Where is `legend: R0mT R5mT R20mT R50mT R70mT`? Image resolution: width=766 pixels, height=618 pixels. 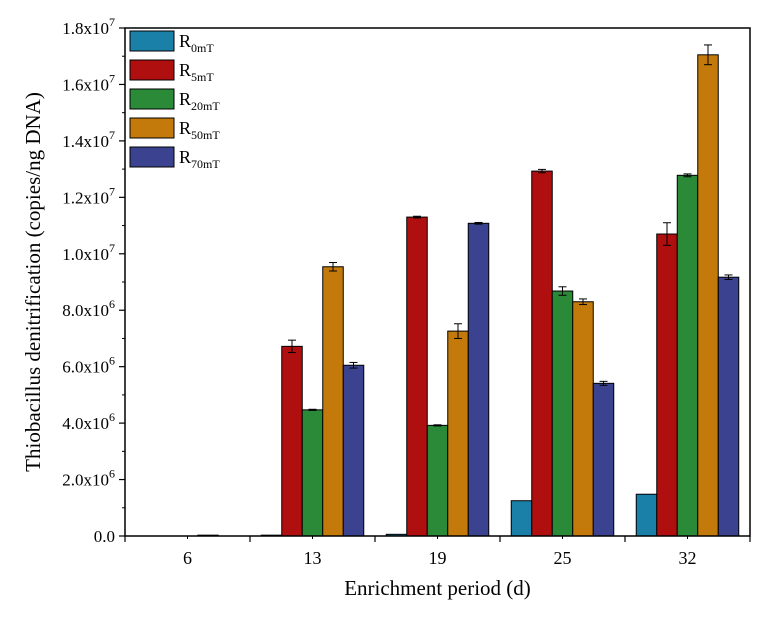 legend: R0mT R5mT R20mT R50mT R70mT is located at coordinates (174, 100).